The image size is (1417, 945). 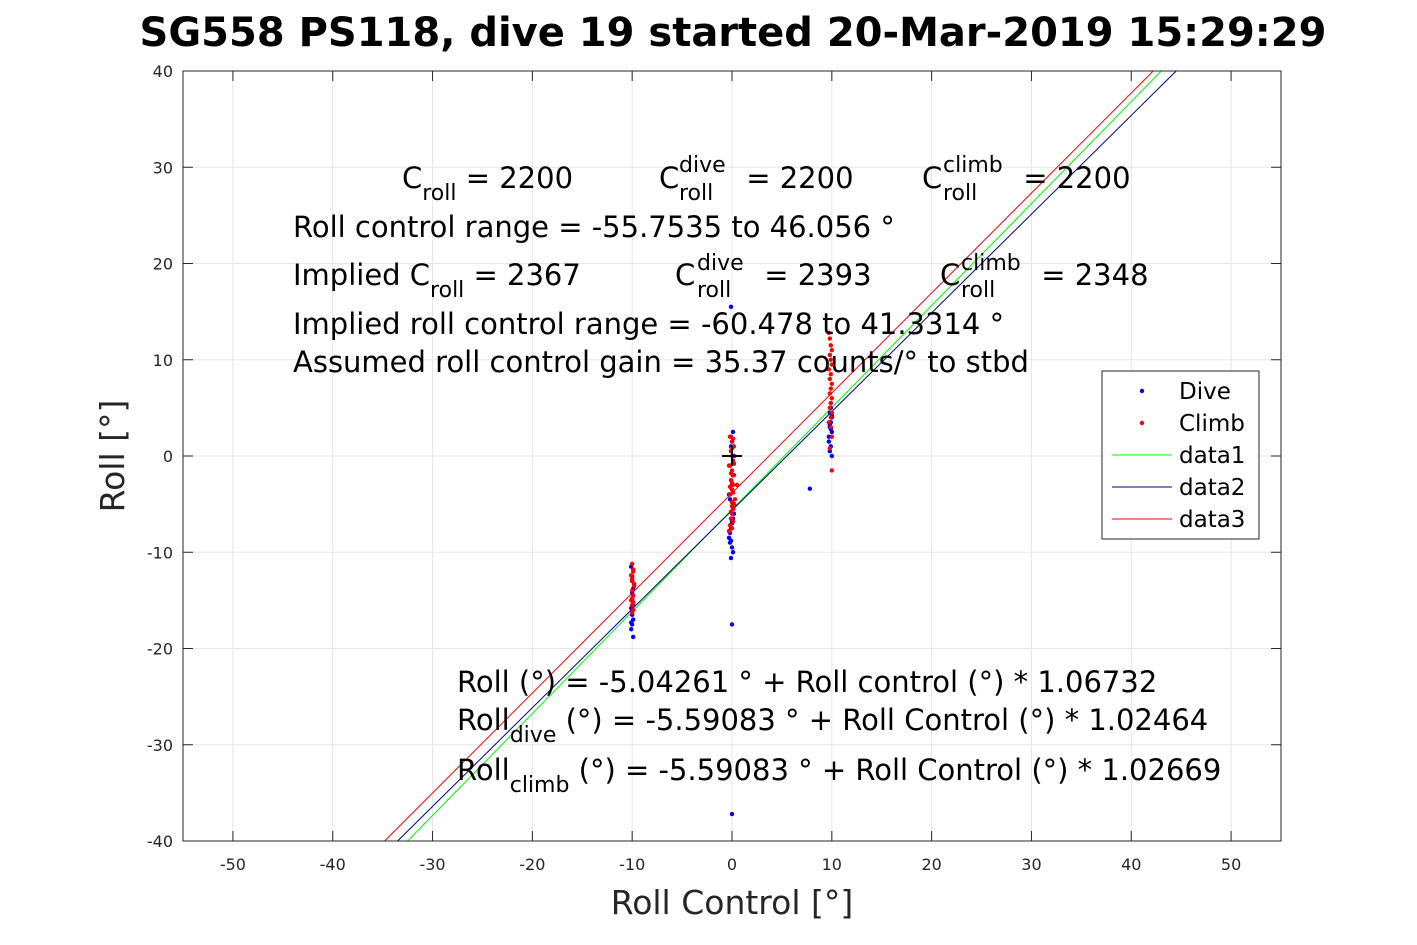 What do you see at coordinates (1212, 424) in the screenshot?
I see `legend-label-climb: Climb` at bounding box center [1212, 424].